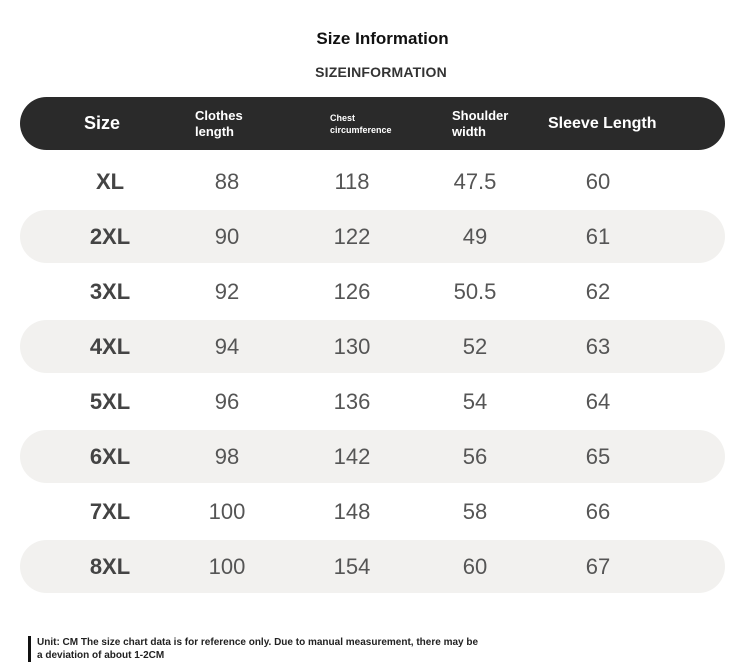 Image resolution: width=750 pixels, height=671 pixels. I want to click on header-clothes-line1: Clothes, so click(219, 115).